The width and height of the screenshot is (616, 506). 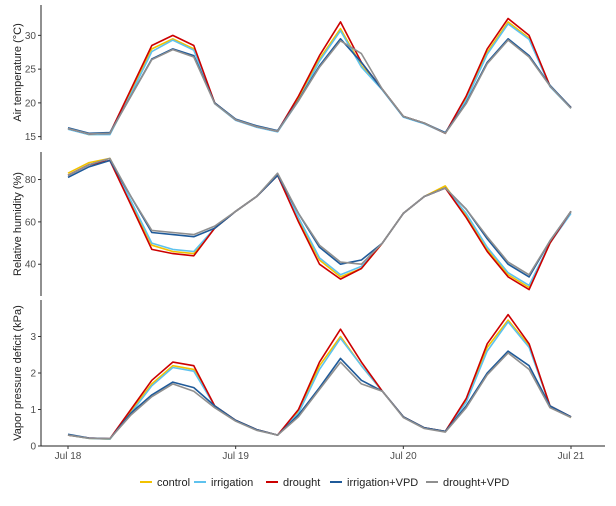 I want to click on x-tick-label: Jul 20, so click(x=403, y=456).